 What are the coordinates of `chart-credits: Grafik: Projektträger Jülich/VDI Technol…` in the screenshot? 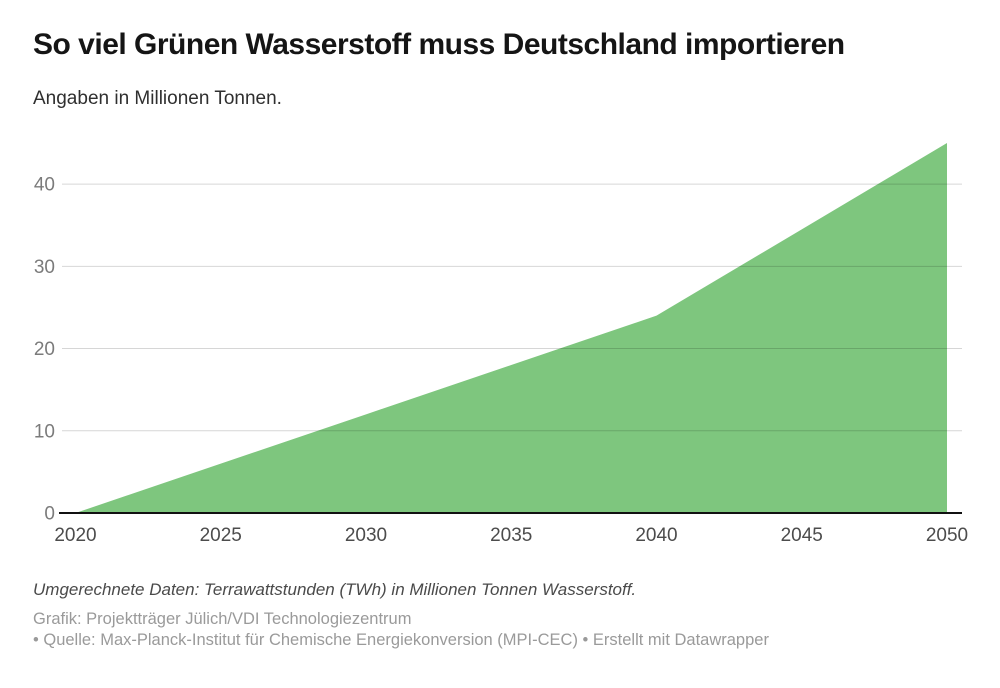 It's located at (401, 630).